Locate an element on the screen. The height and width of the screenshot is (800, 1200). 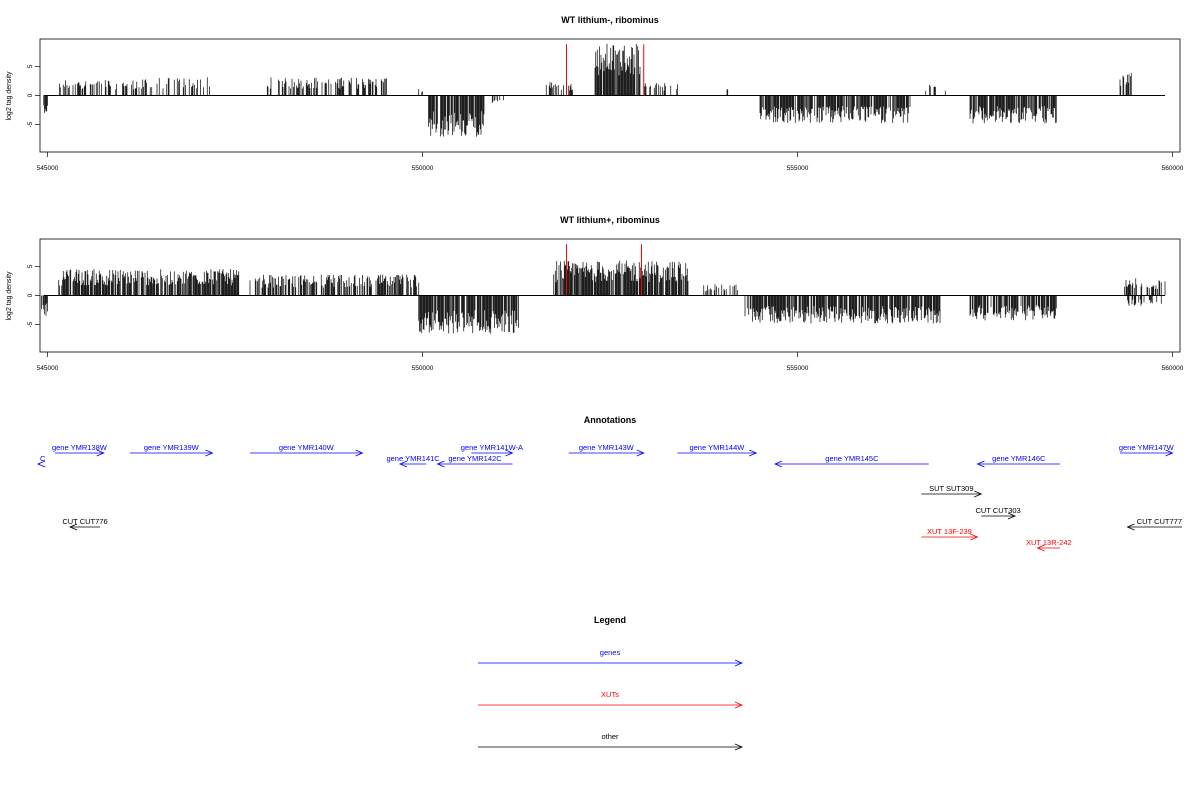
panel-1-axes: 545000 550000 555000 560000 -5 0 5 is located at coordinates (605, 118).